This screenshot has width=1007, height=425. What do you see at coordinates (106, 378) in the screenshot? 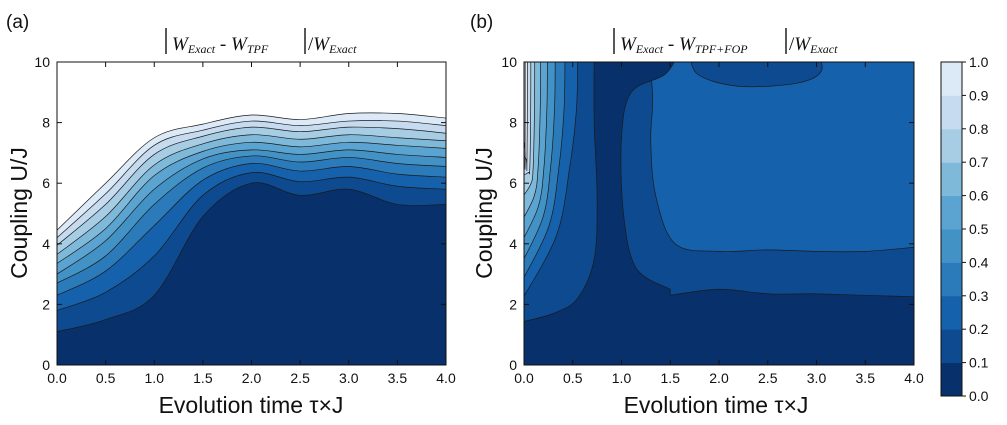
I see `panel-a-xtick-label: 0.5` at bounding box center [106, 378].